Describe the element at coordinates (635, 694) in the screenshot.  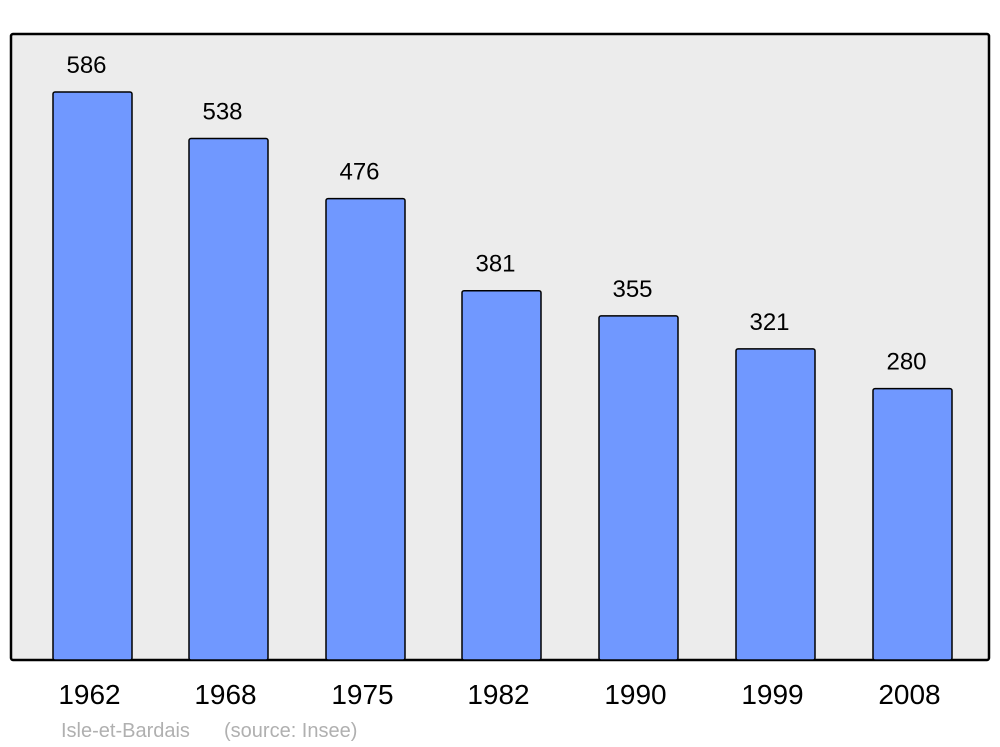
I see `x-tick-1990: 1990` at that location.